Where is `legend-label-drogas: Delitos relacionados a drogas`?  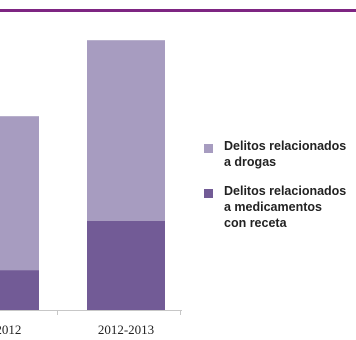 legend-label-drogas: Delitos relacionados a drogas is located at coordinates (285, 154).